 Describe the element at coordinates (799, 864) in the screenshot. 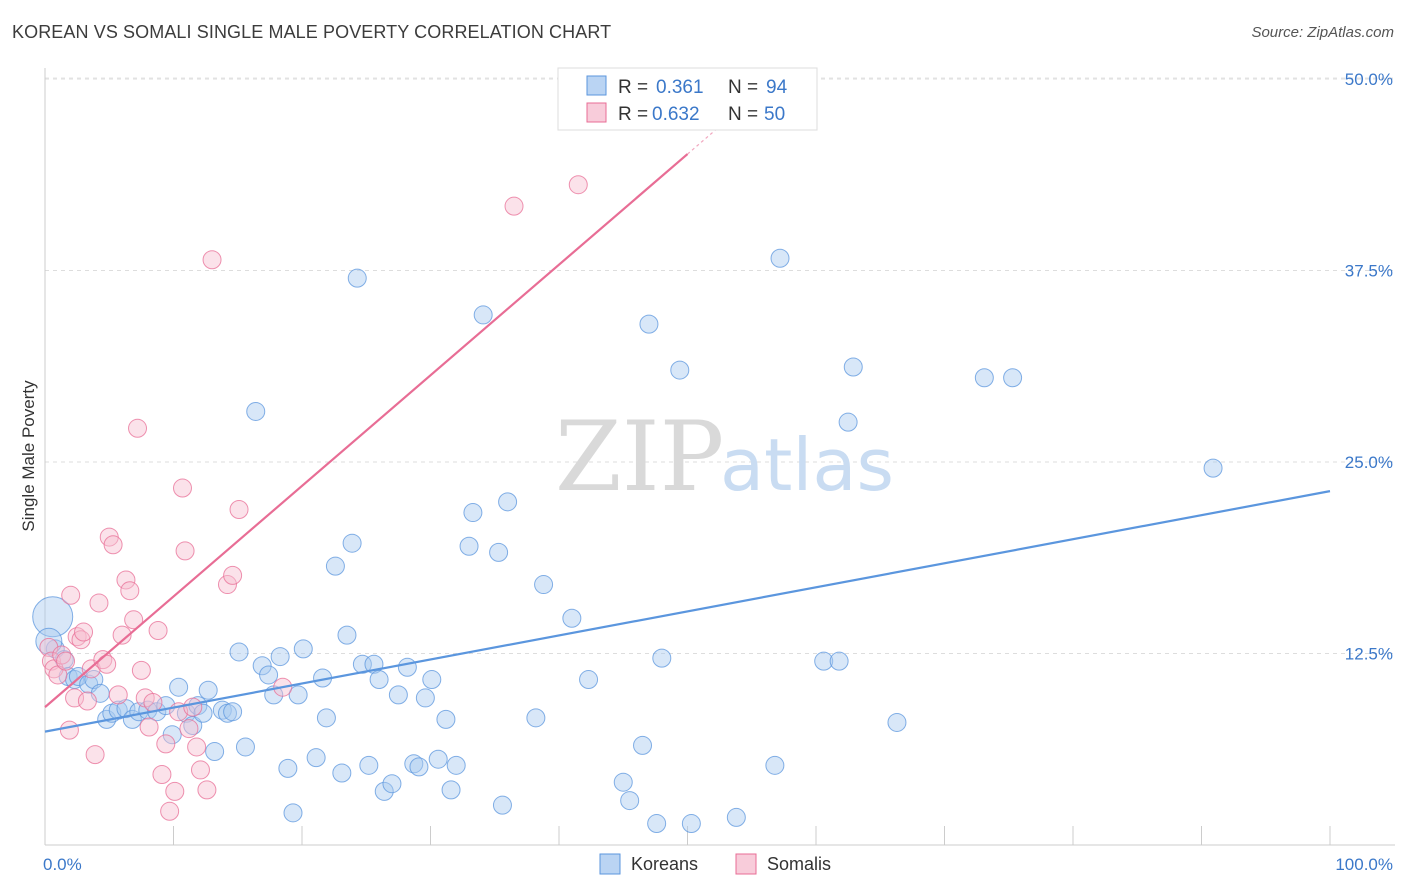

I see `bottom-legend-label-somalis: Somalis` at that location.